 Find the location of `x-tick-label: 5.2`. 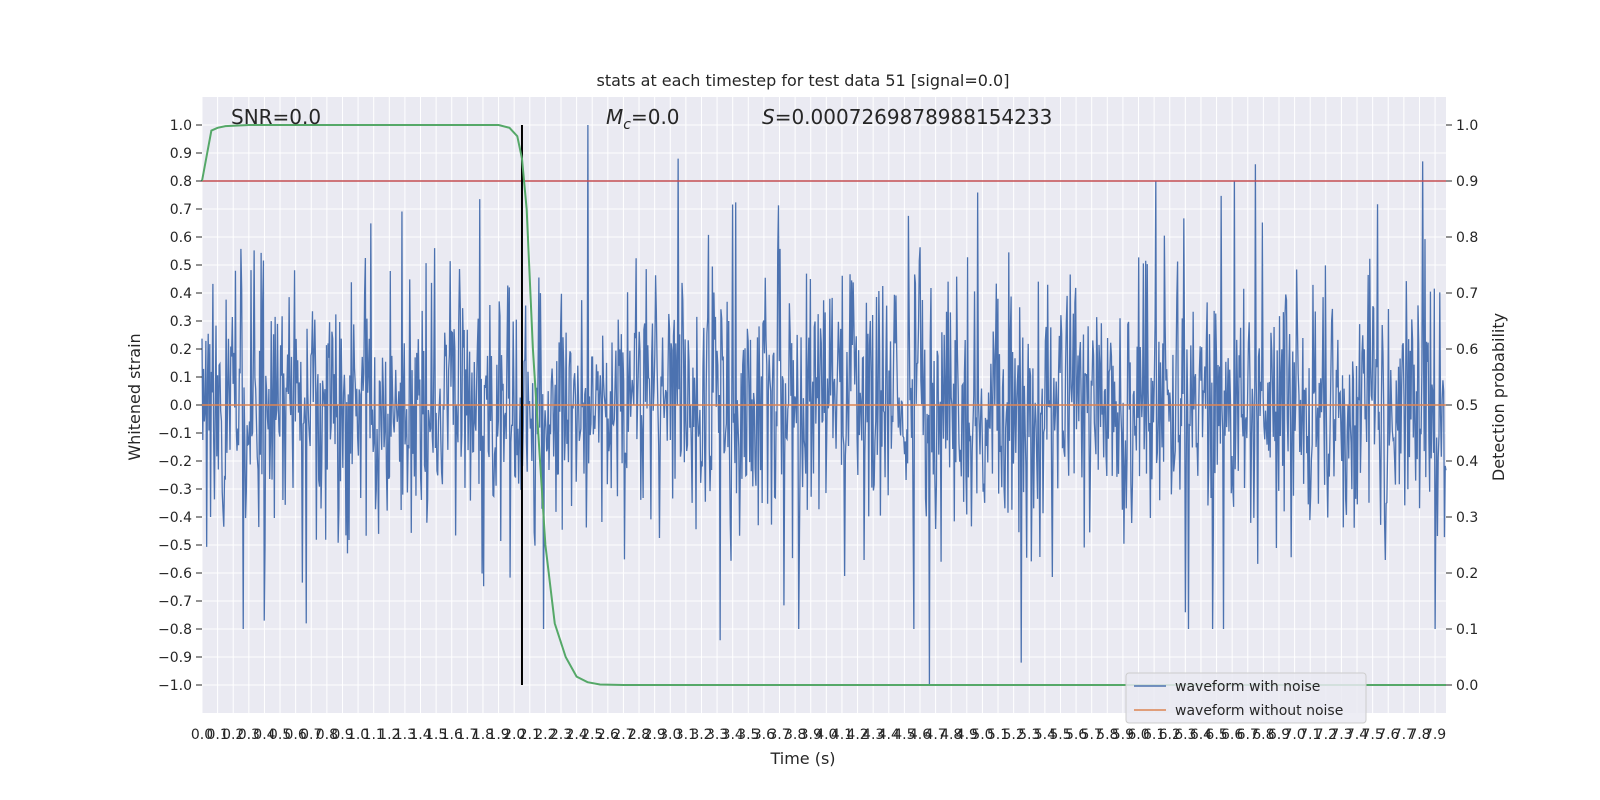

x-tick-label: 5.2 is located at coordinates (1014, 735).